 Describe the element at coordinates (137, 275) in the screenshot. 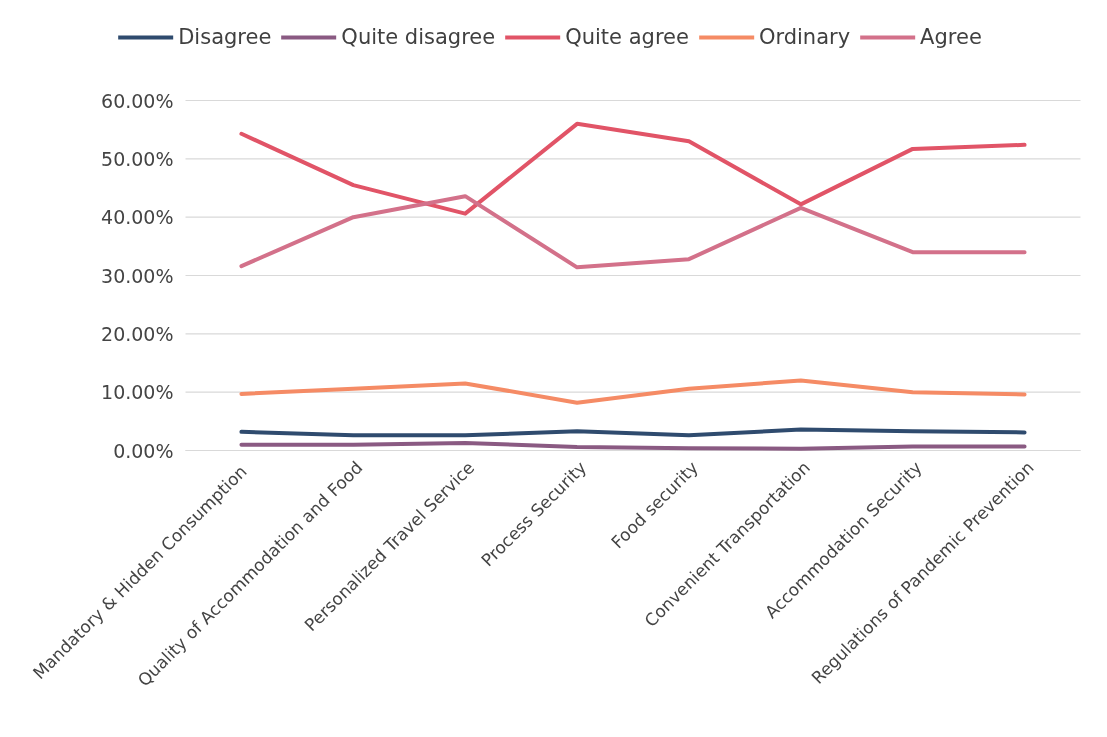

I see `y-tick-label: 30.00%` at that location.